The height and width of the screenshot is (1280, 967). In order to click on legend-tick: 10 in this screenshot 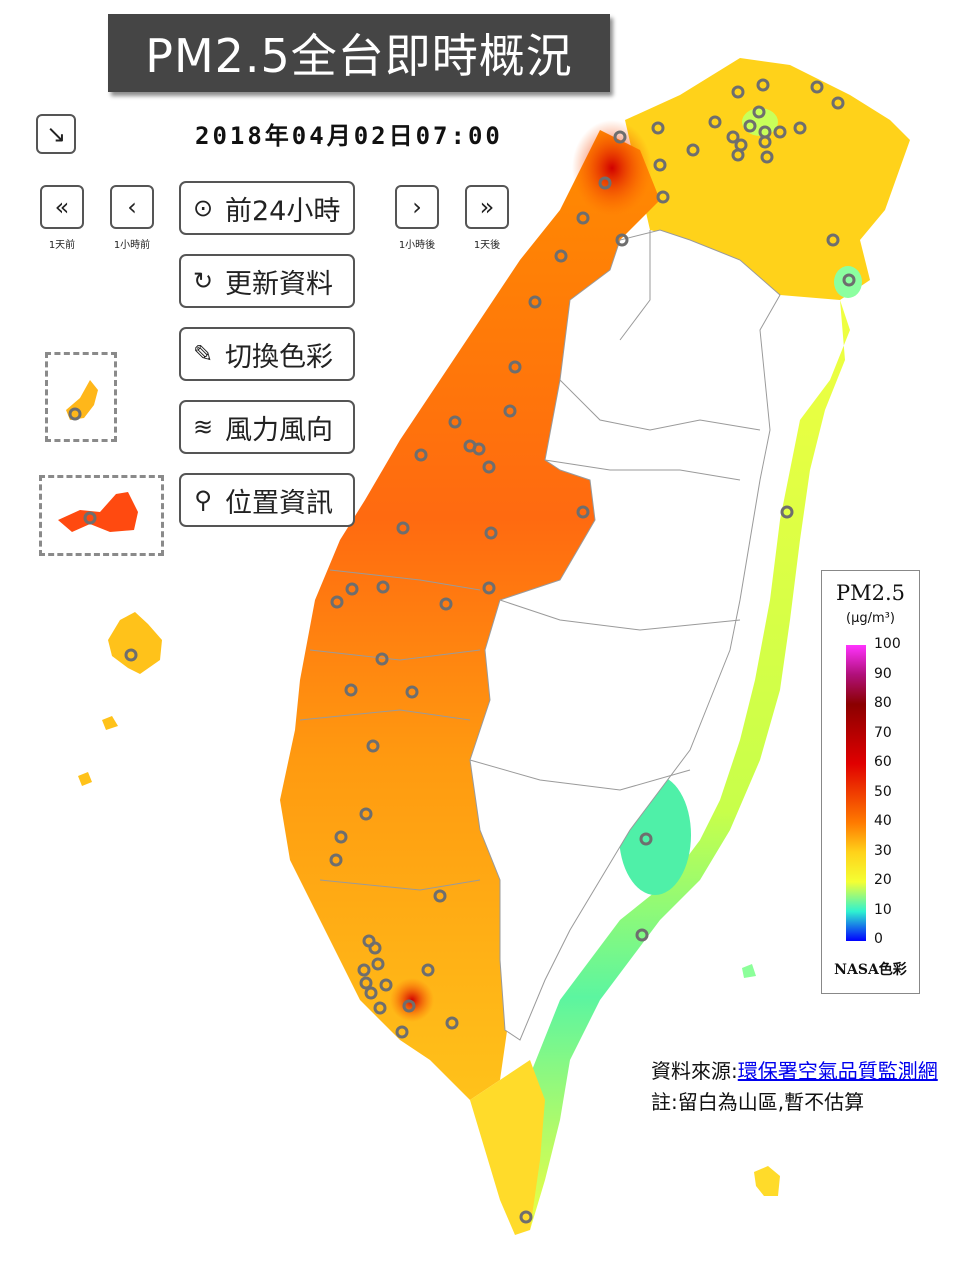, I will do `click(883, 910)`.